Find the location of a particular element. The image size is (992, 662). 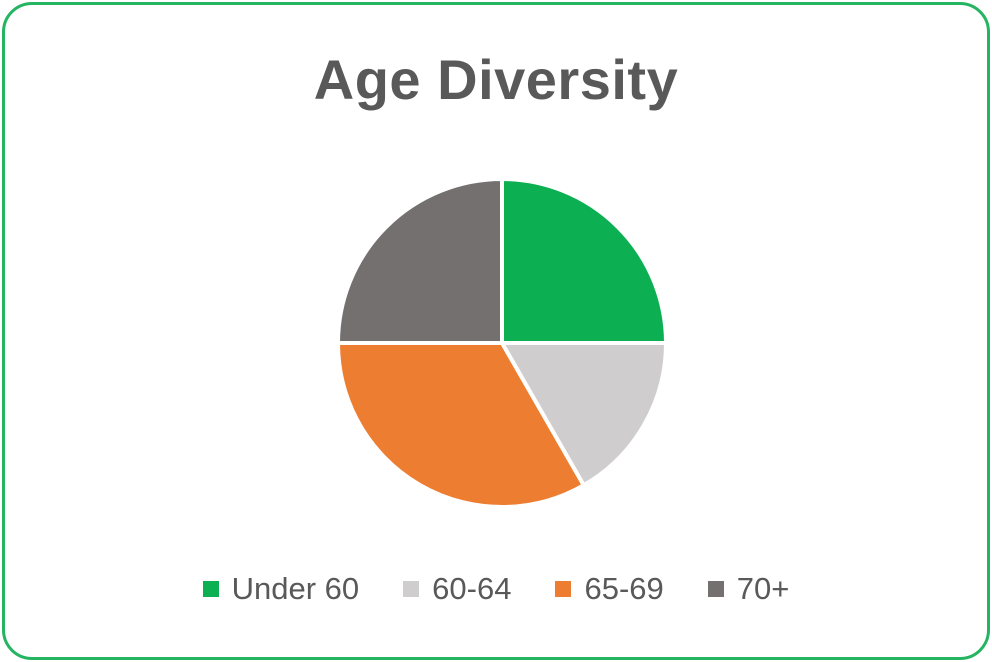

legend-label: 70+ is located at coordinates (763, 588).